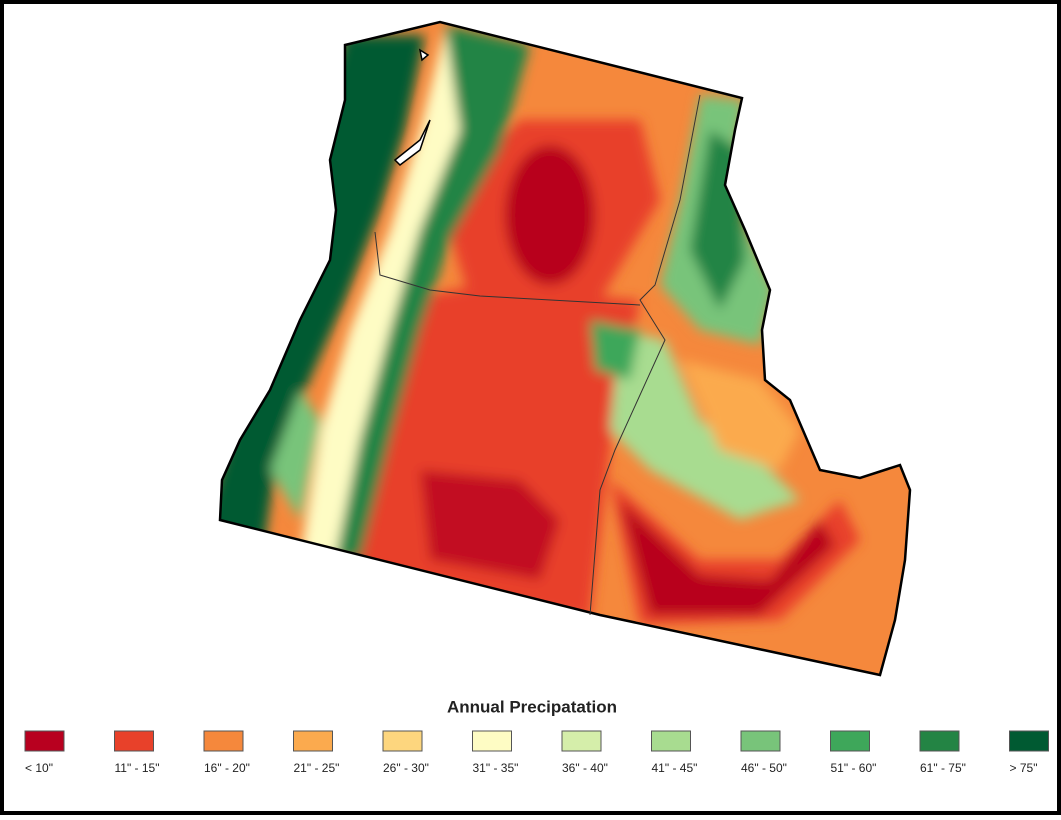 The image size is (1061, 820). What do you see at coordinates (39, 768) in the screenshot?
I see `legend-label: < 10"` at bounding box center [39, 768].